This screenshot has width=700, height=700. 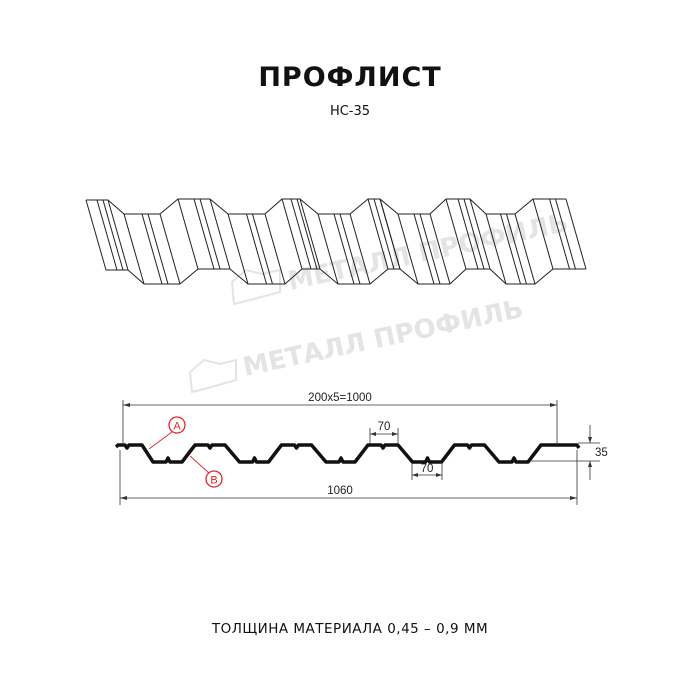 I want to click on marker-a: A, so click(x=167, y=433).